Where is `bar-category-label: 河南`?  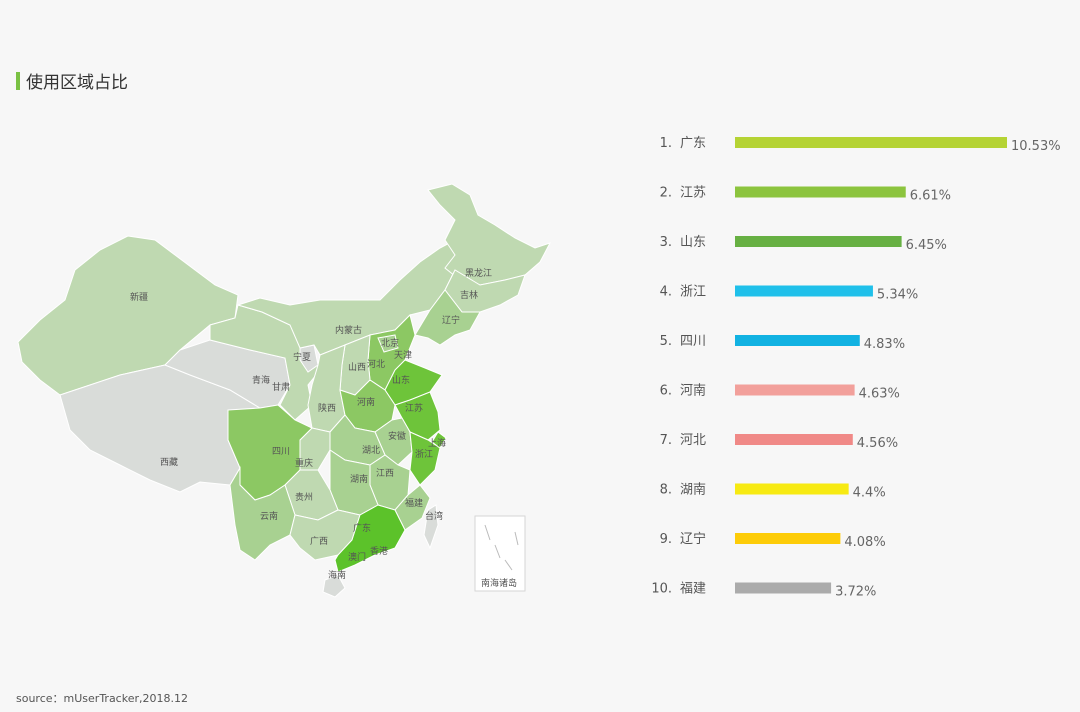
bar-category-label: 河南 is located at coordinates (693, 391).